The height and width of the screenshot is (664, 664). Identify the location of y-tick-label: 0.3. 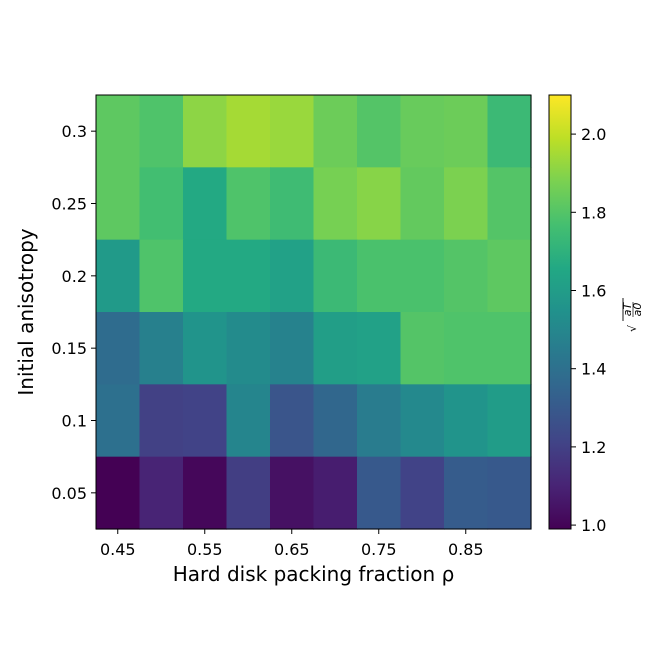
(74, 131).